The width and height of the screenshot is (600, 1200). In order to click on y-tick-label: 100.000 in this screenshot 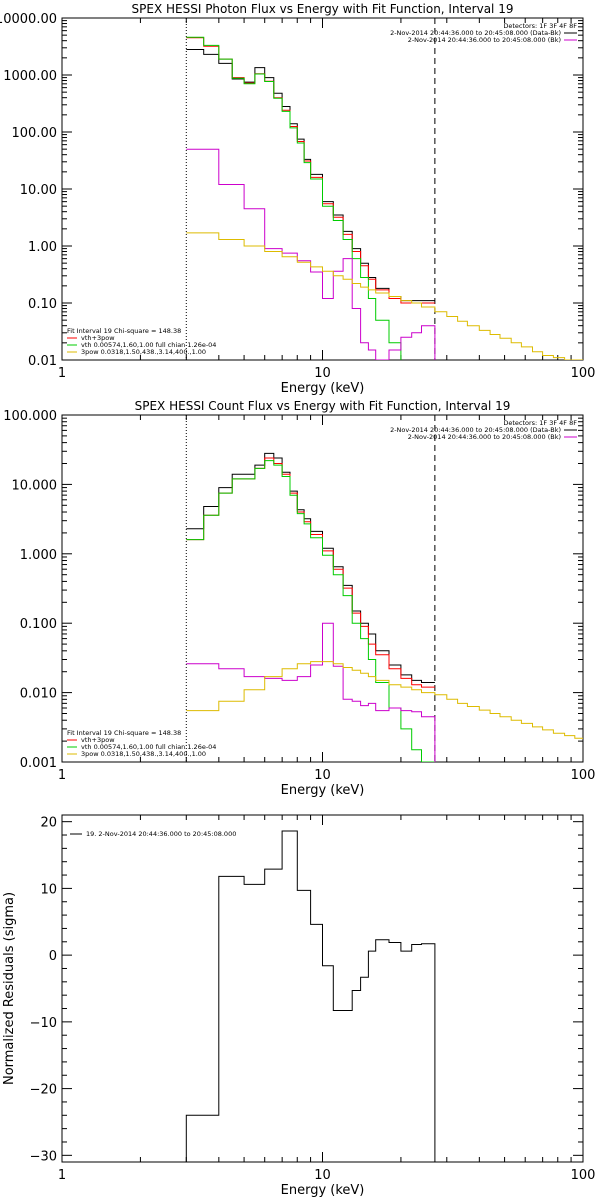, I will do `click(30, 416)`.